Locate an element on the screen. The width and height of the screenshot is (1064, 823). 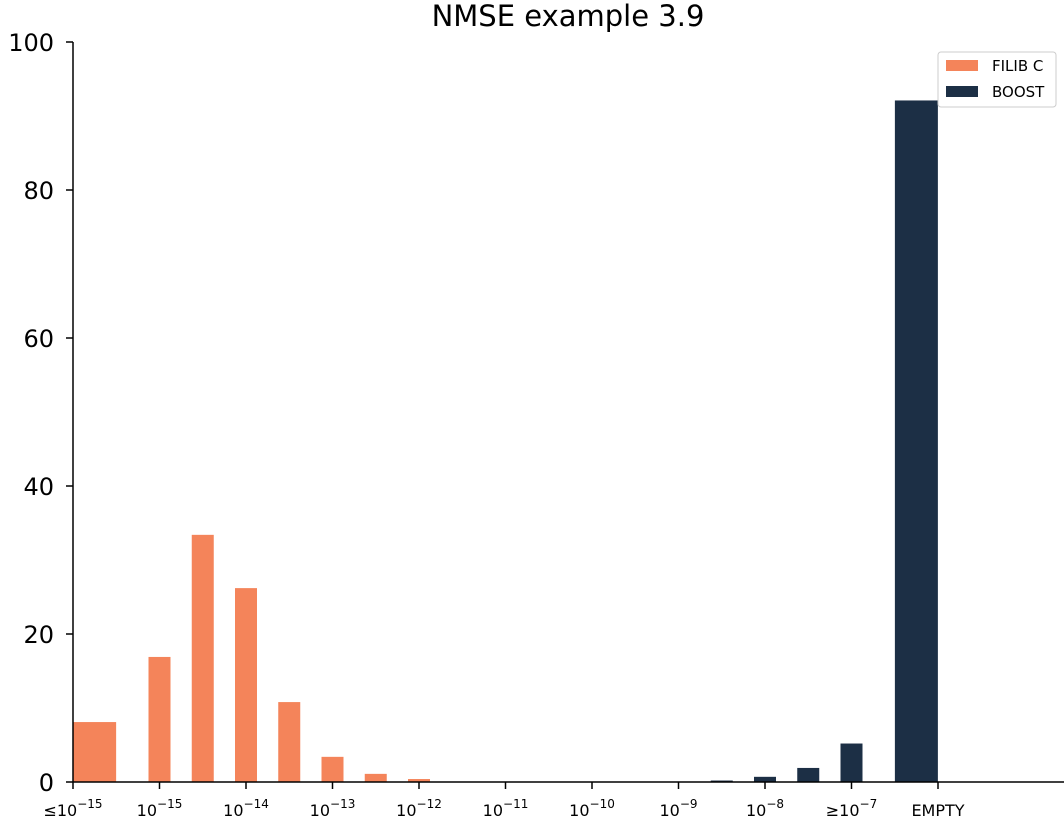
legend: FILIB C BOOST is located at coordinates (997, 79).